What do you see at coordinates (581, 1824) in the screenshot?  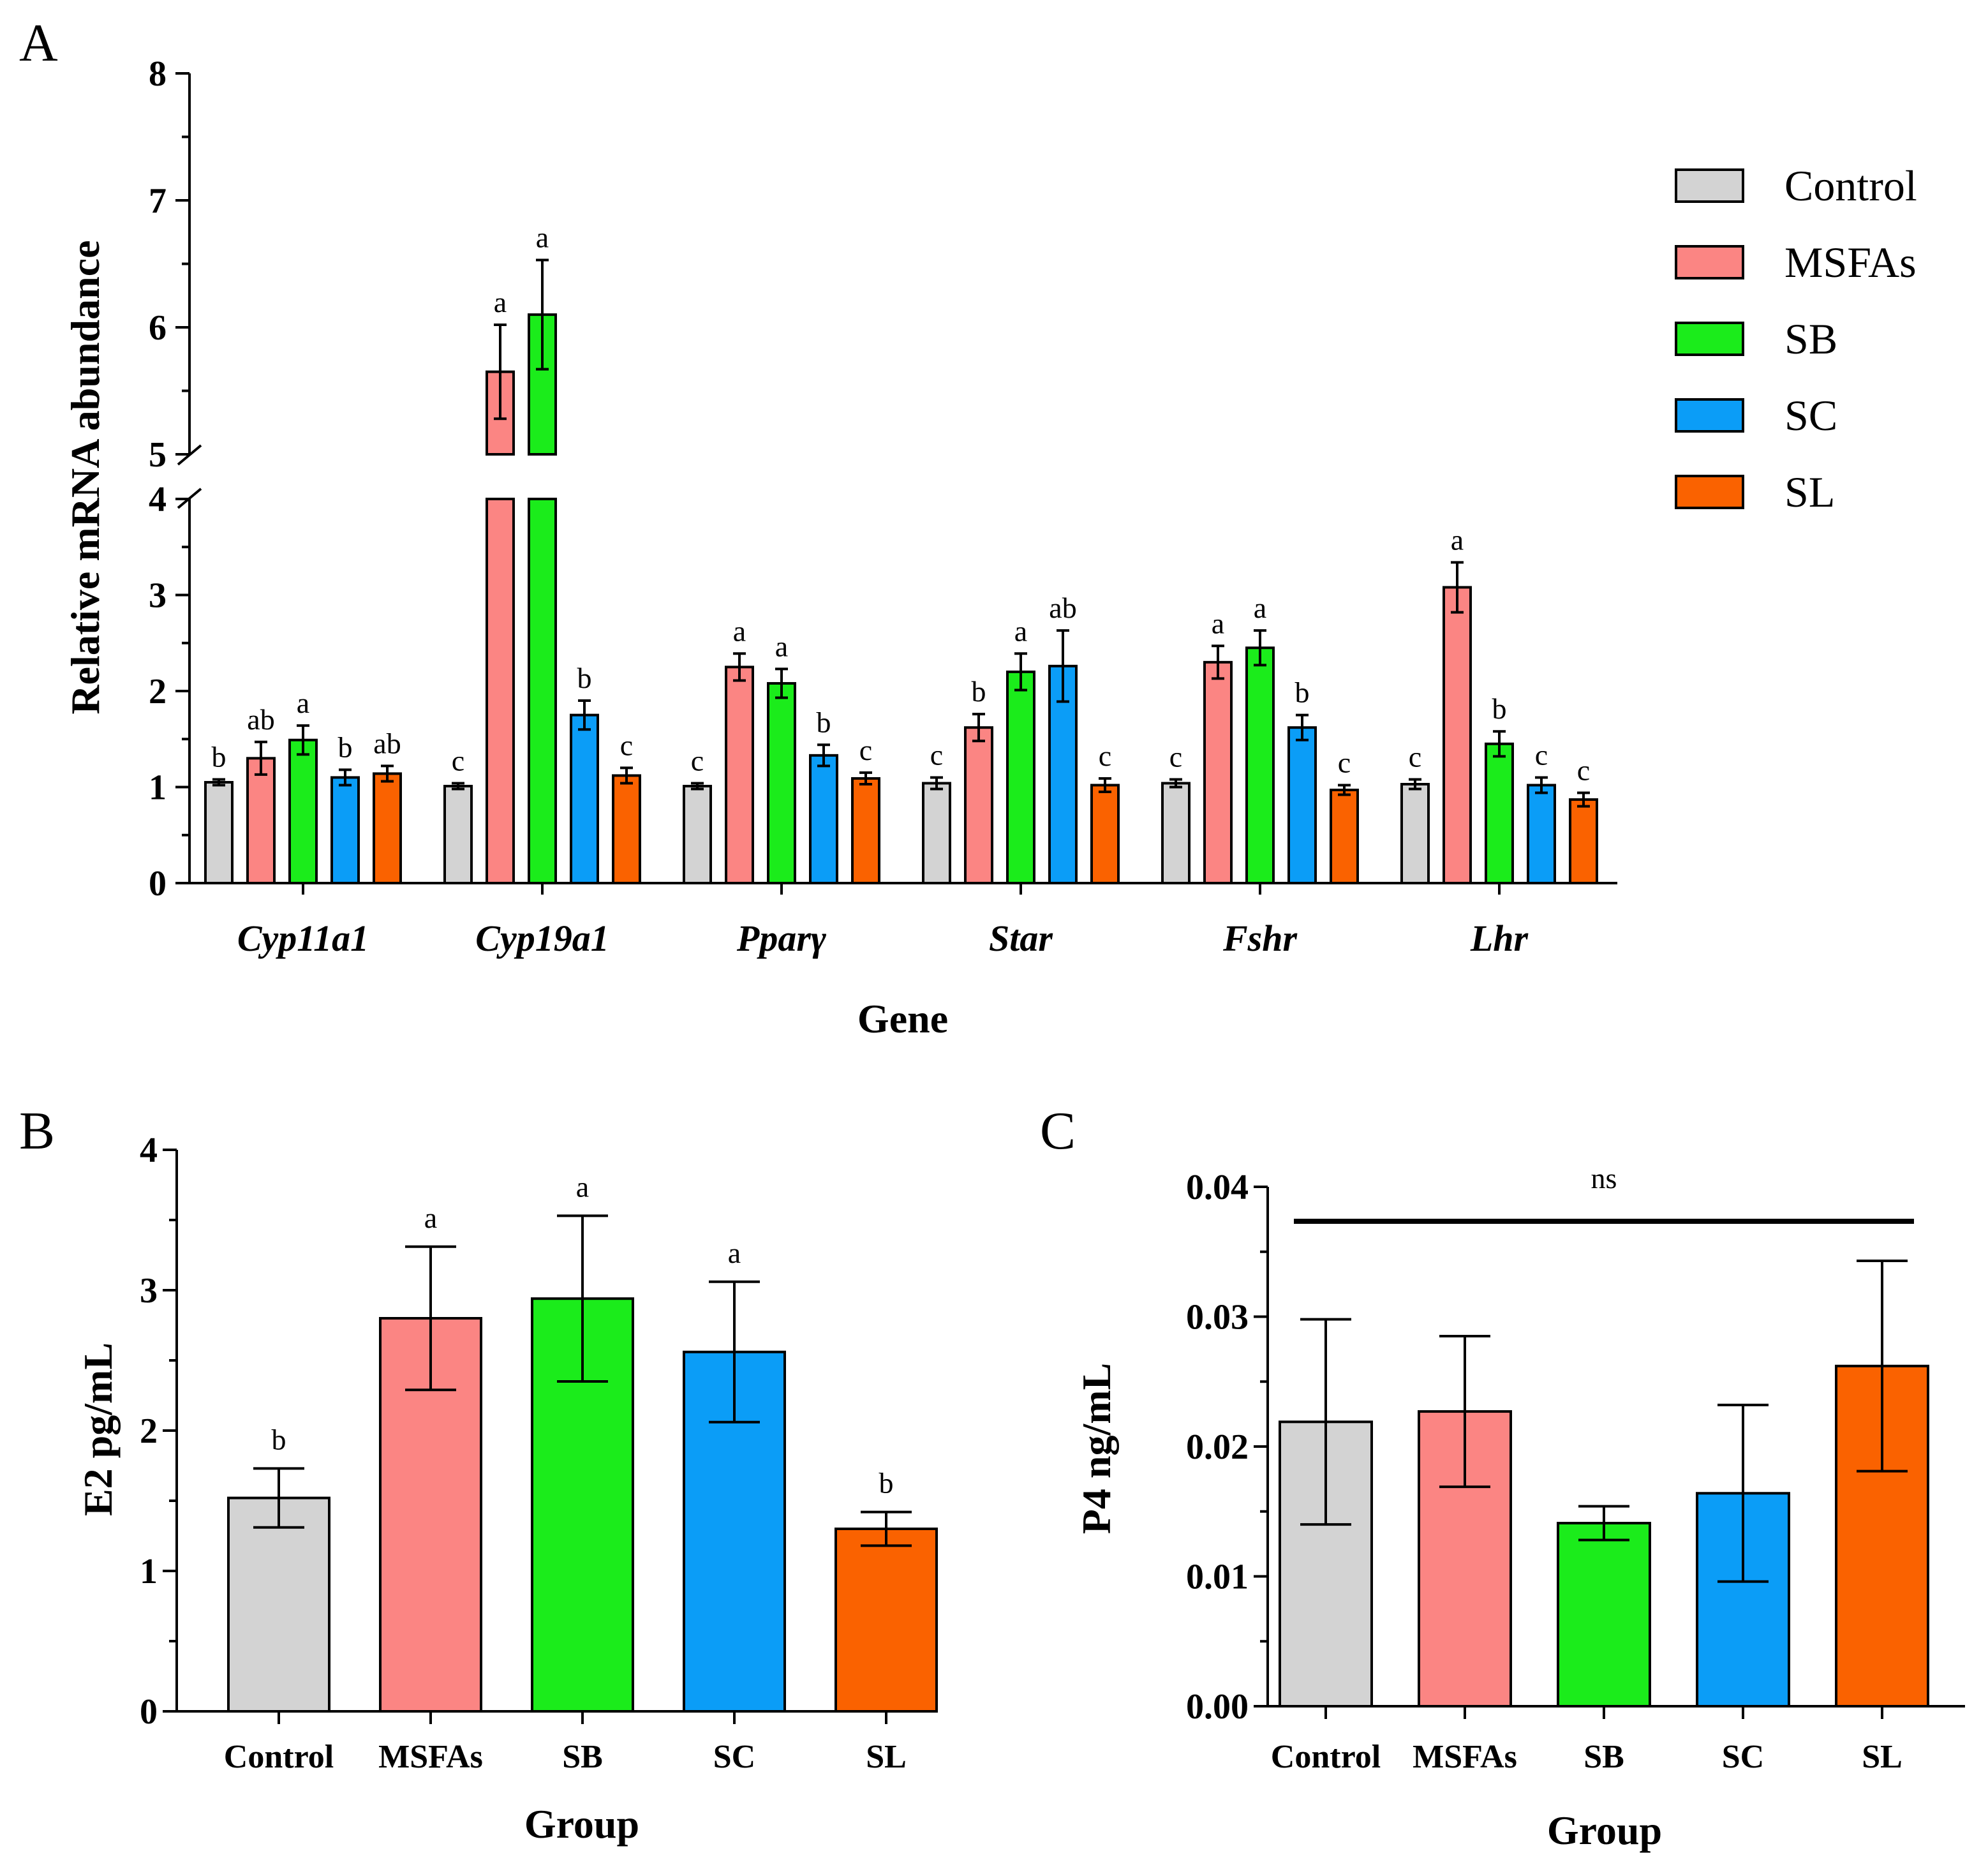 I see `panel-b-x-axis-title: Group` at bounding box center [581, 1824].